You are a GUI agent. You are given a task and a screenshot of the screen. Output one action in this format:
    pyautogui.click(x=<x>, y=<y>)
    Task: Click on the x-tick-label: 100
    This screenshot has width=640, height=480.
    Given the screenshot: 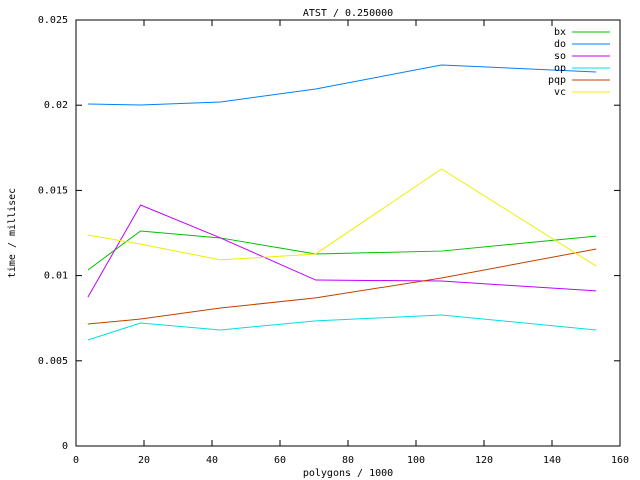 What is the action you would take?
    pyautogui.click(x=416, y=460)
    